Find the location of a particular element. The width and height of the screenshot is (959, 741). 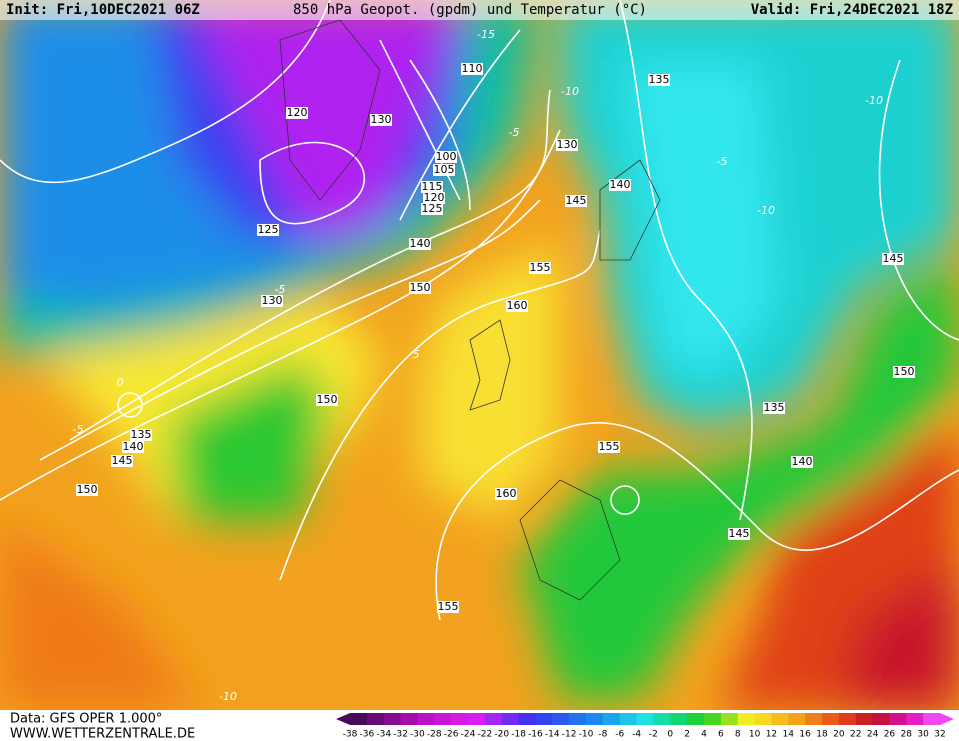

colorbar-tick-label: -28 is located at coordinates (434, 735).